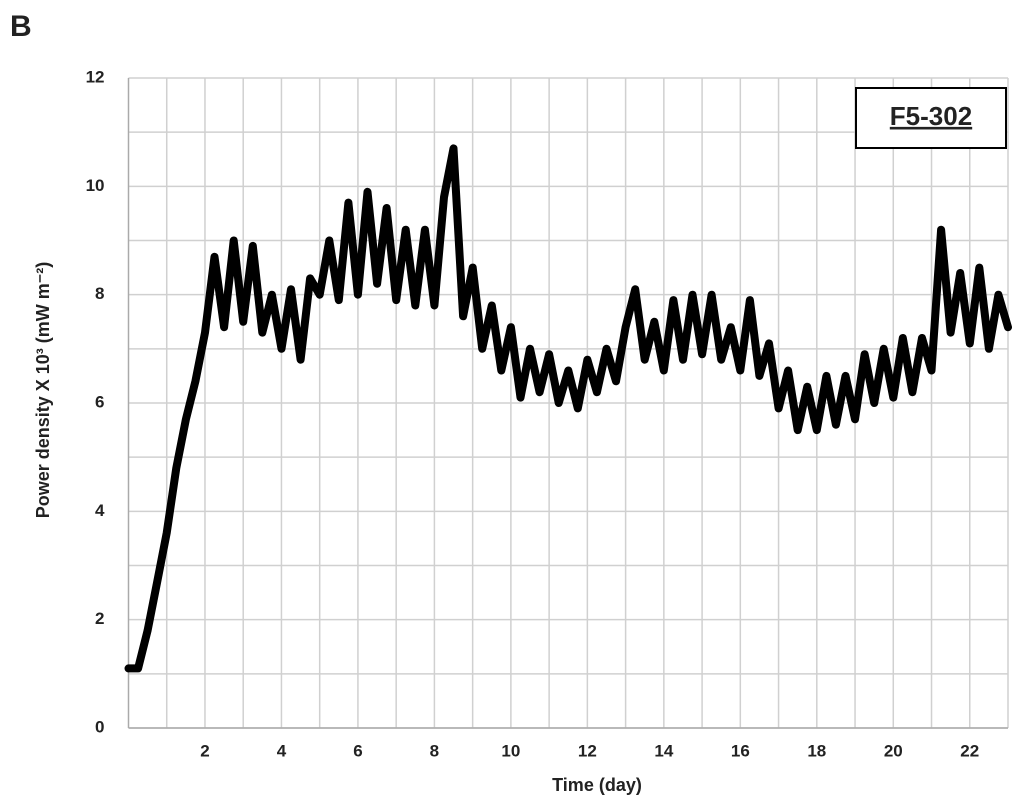 The height and width of the screenshot is (805, 1024). What do you see at coordinates (95, 76) in the screenshot?
I see `y-tick-label: 12` at bounding box center [95, 76].